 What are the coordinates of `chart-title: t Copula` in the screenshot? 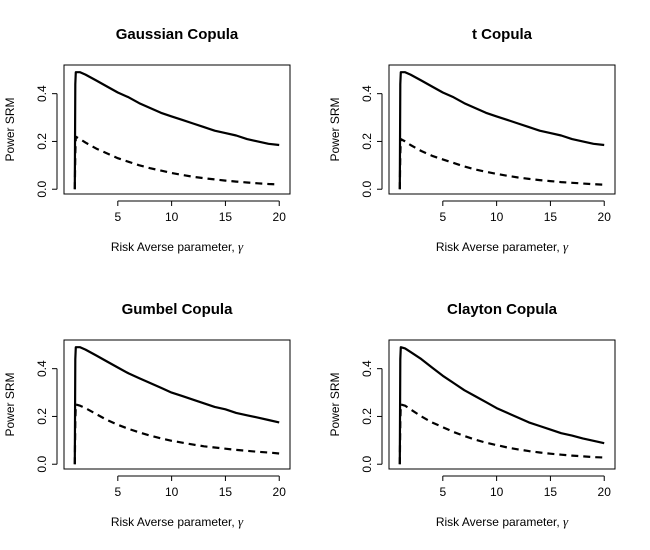 It's located at (502, 34).